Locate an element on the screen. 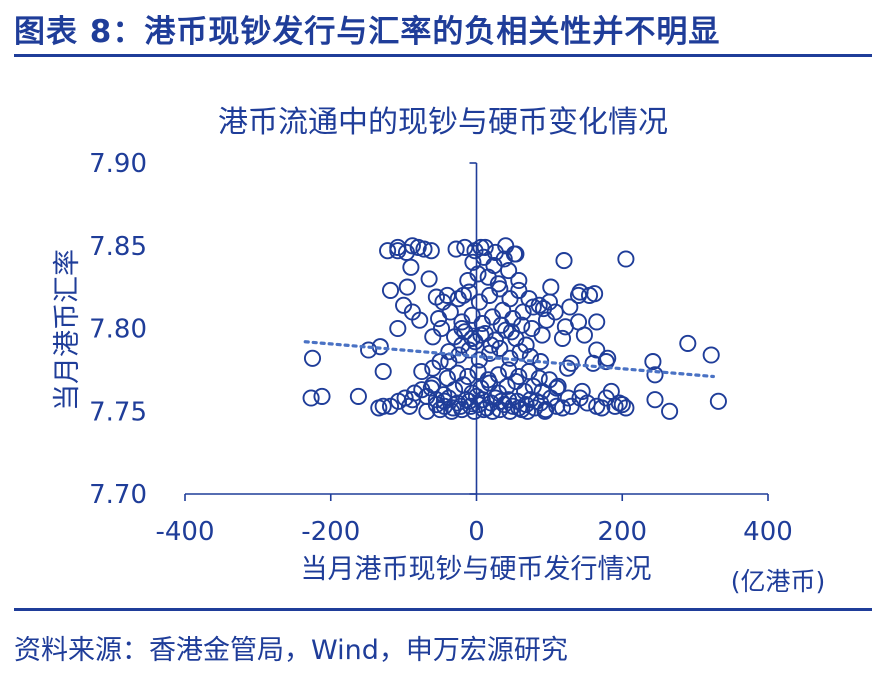 Image resolution: width=886 pixels, height=676 pixels. header-rule is located at coordinates (443, 55).